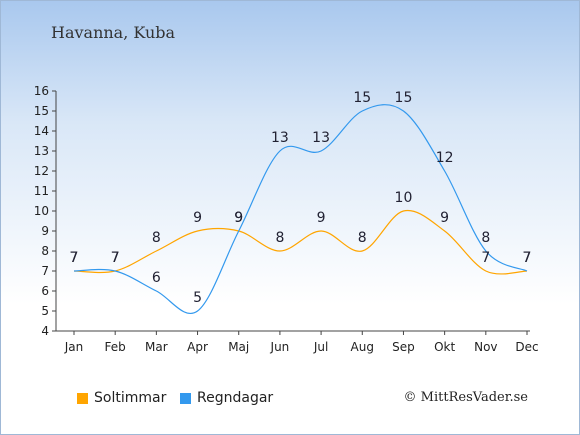 The width and height of the screenshot is (580, 435). What do you see at coordinates (45, 331) in the screenshot?
I see `y-tick-label: 4` at bounding box center [45, 331].